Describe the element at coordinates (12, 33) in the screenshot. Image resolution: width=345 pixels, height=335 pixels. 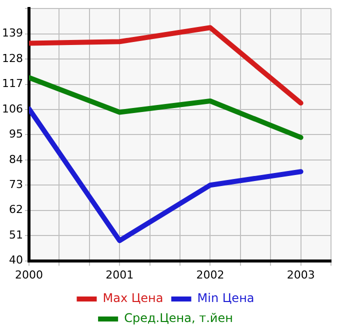
I see `y-tick-label: 139` at that location.